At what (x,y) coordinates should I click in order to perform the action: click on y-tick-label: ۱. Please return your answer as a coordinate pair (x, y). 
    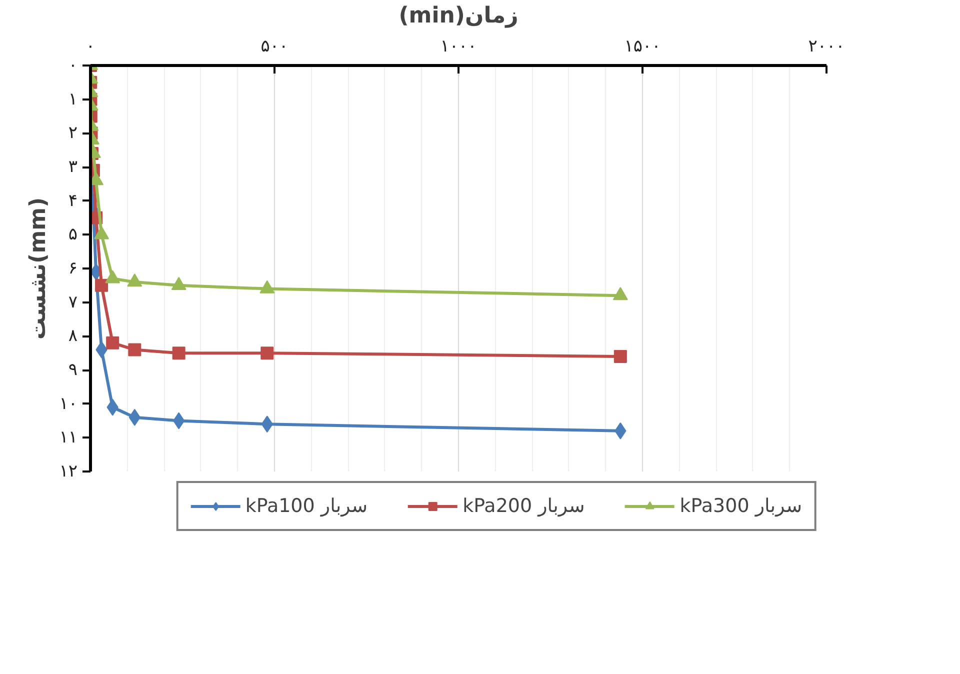
    Looking at the image, I should click on (73, 99).